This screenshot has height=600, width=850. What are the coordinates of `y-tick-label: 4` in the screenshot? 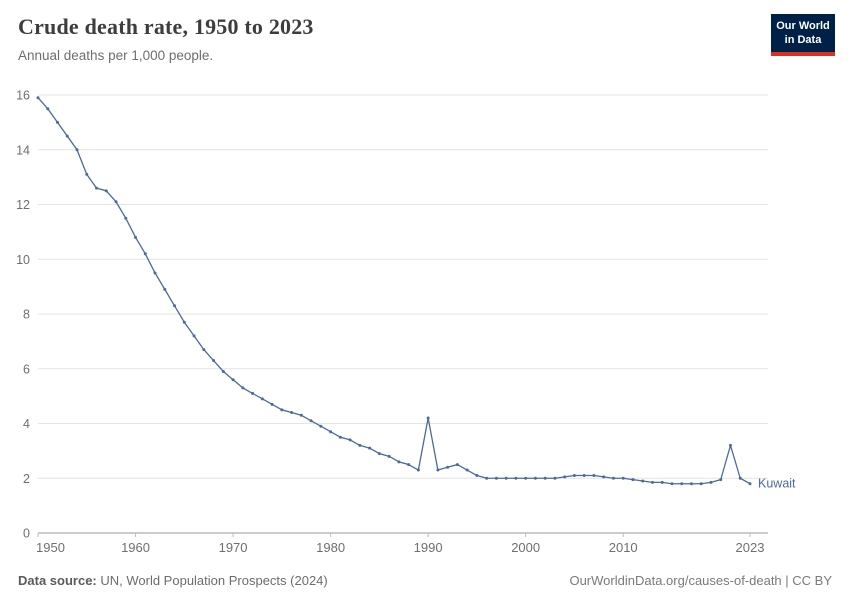 It's located at (26, 424).